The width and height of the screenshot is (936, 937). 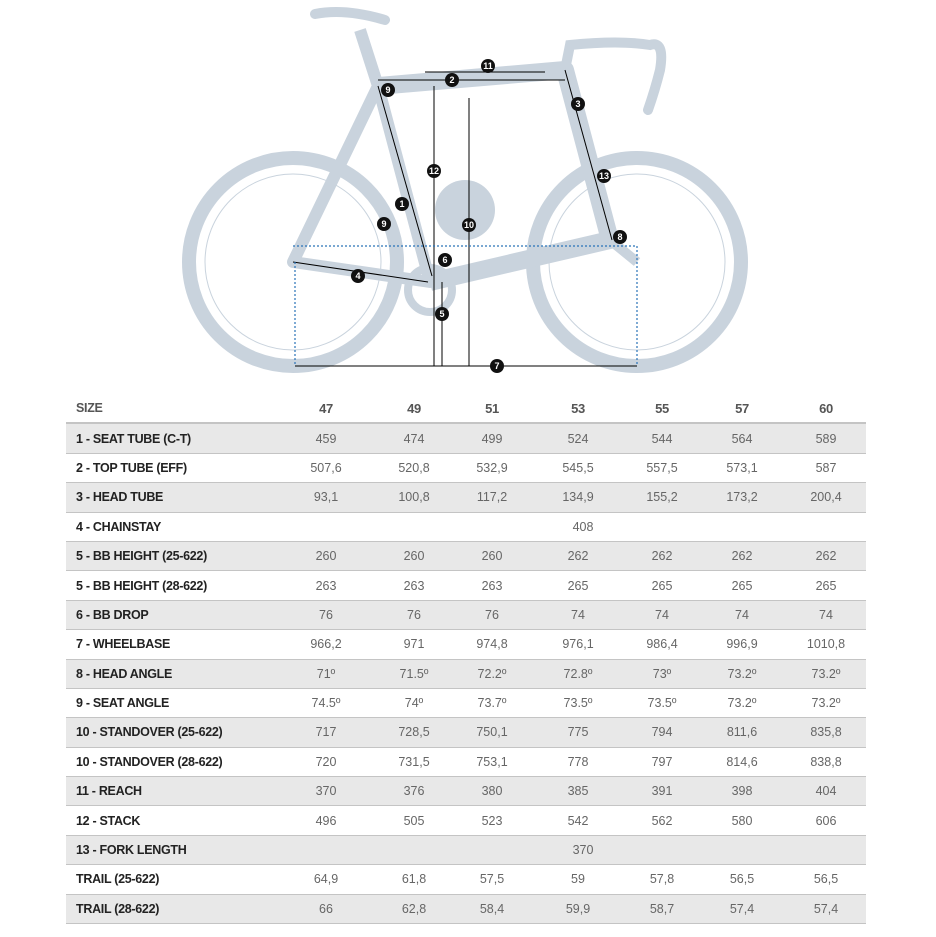 I want to click on cell-value: 370, so click(x=326, y=791).